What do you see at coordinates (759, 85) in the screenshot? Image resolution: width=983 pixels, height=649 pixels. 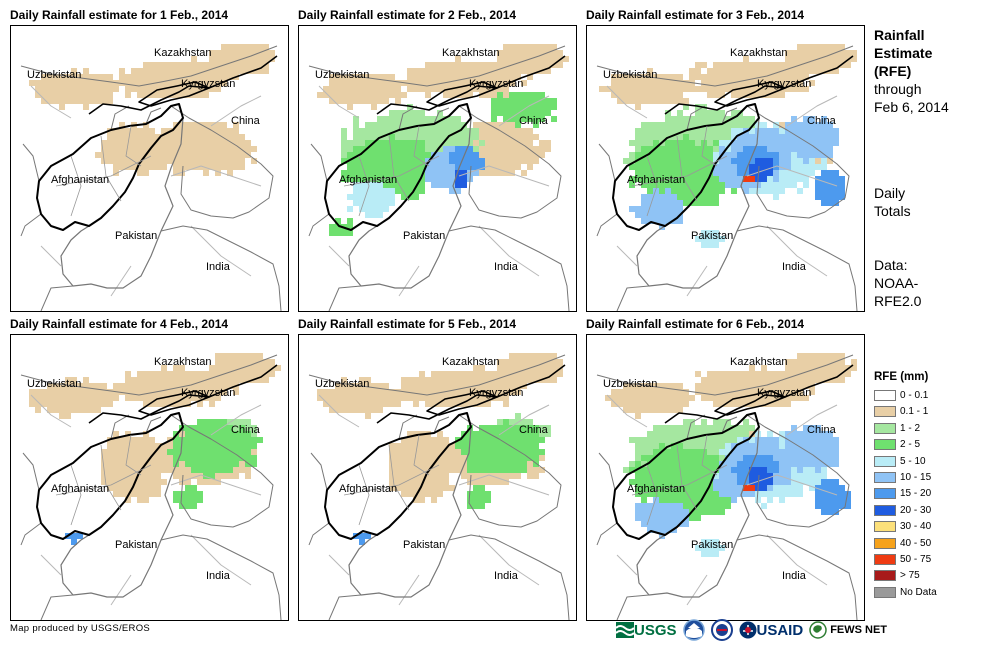 I see `northern-border` at bounding box center [759, 85].